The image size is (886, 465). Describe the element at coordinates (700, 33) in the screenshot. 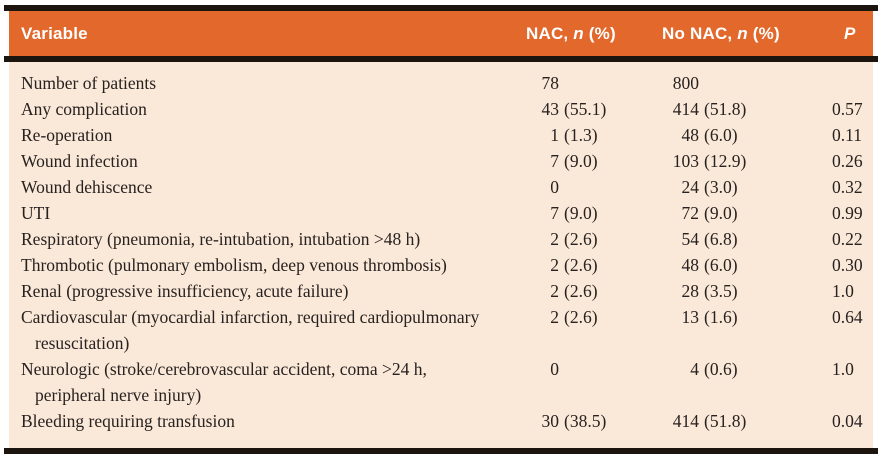

I see `header-no-nac-pre: No NAC,` at that location.